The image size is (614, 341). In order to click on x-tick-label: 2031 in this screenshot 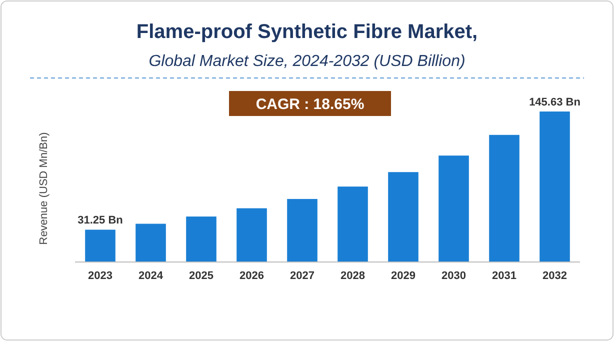, I will do `click(504, 276)`.